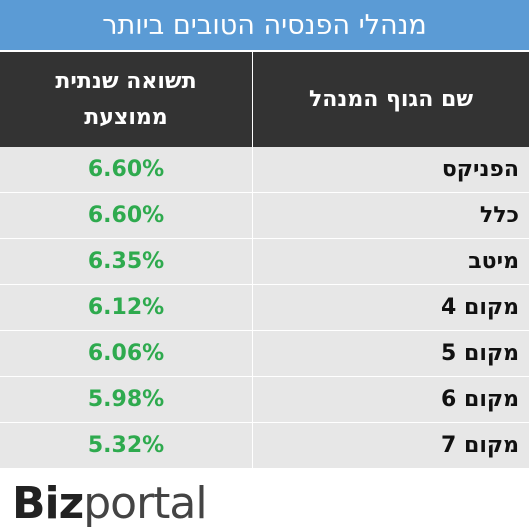  What do you see at coordinates (390, 215) in the screenshot?
I see `manager-name: כלל` at bounding box center [390, 215].